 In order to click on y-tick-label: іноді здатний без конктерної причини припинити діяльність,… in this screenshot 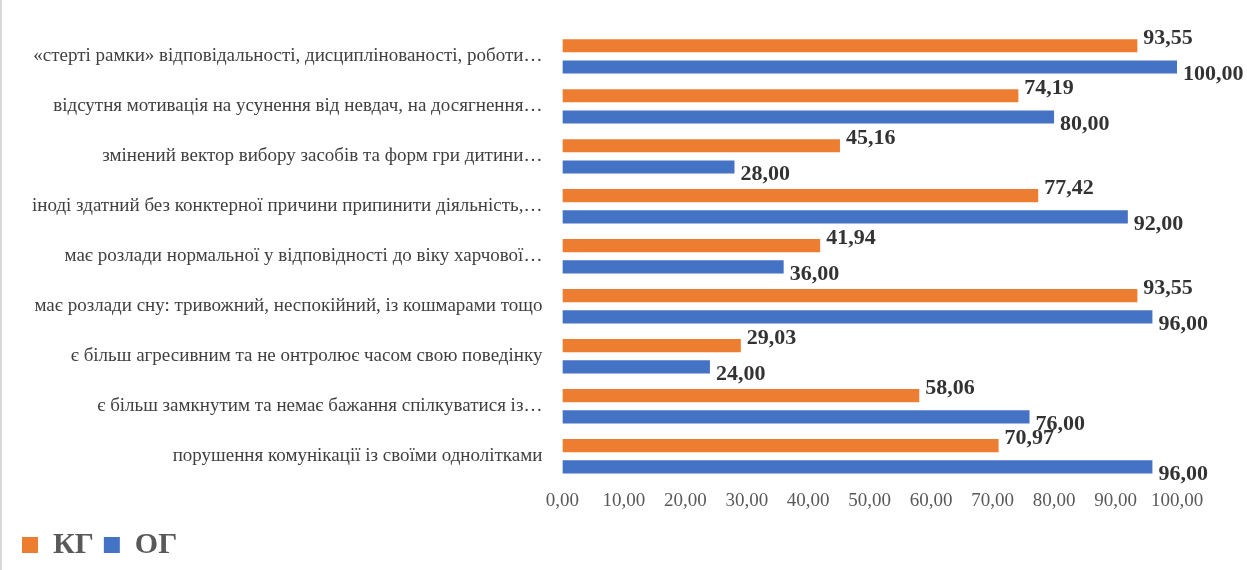, I will do `click(287, 205)`.